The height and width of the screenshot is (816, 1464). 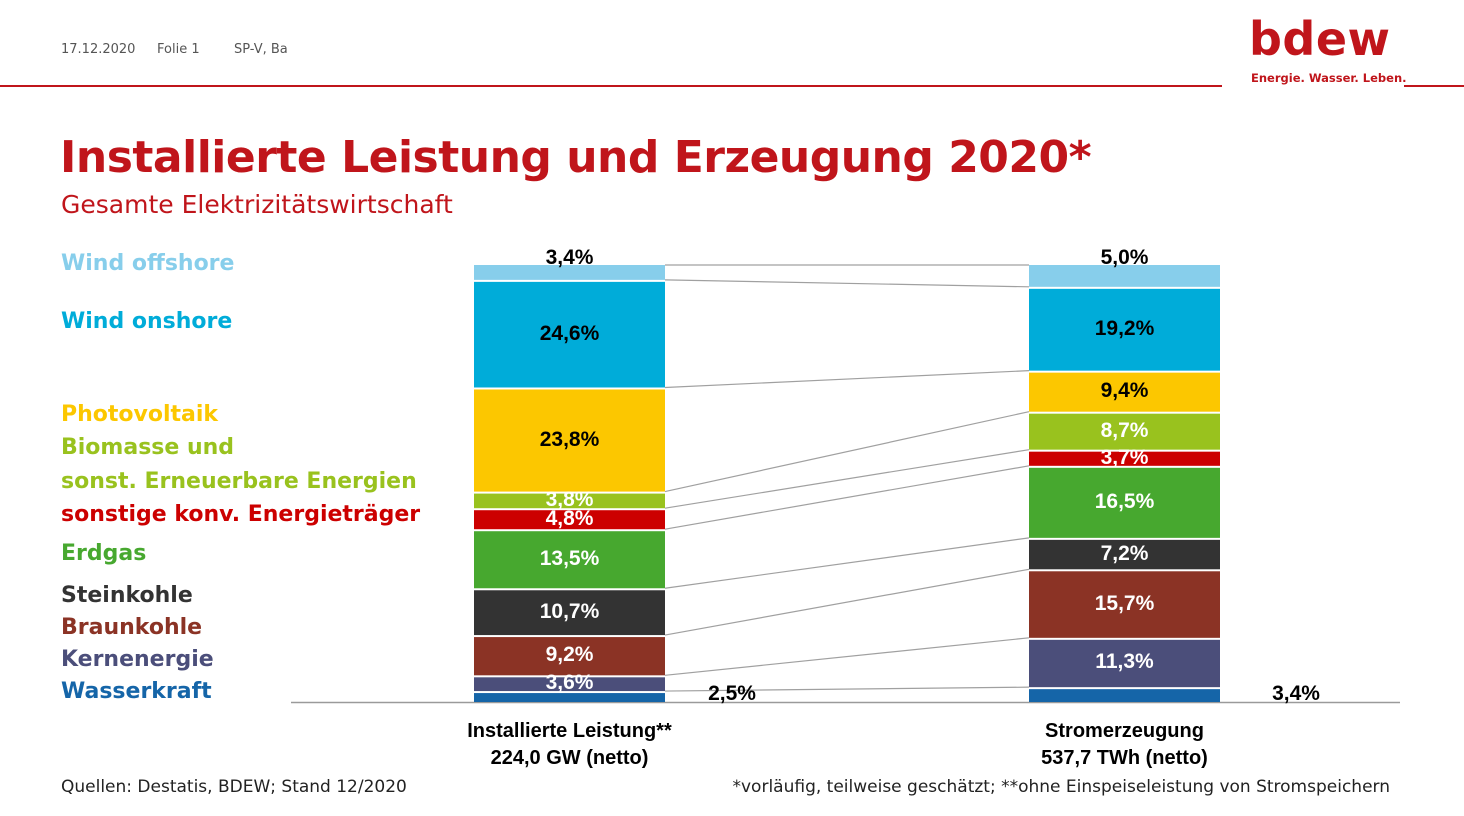 I want to click on bar-label-erdgas-2: 16,5%, so click(x=1124, y=501).